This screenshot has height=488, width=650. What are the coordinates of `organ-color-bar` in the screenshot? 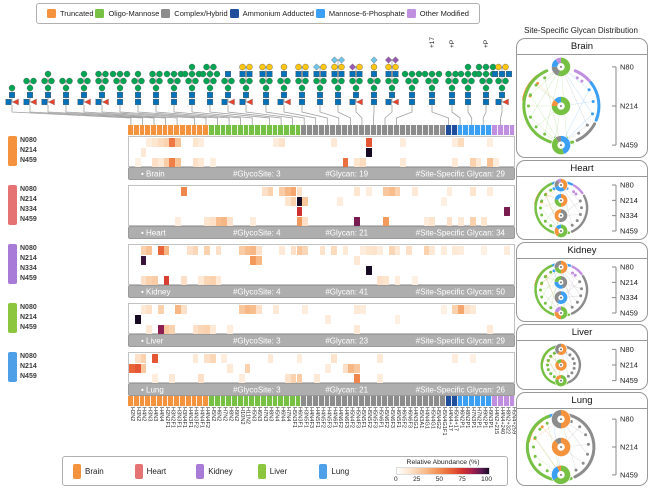 It's located at (12, 318).